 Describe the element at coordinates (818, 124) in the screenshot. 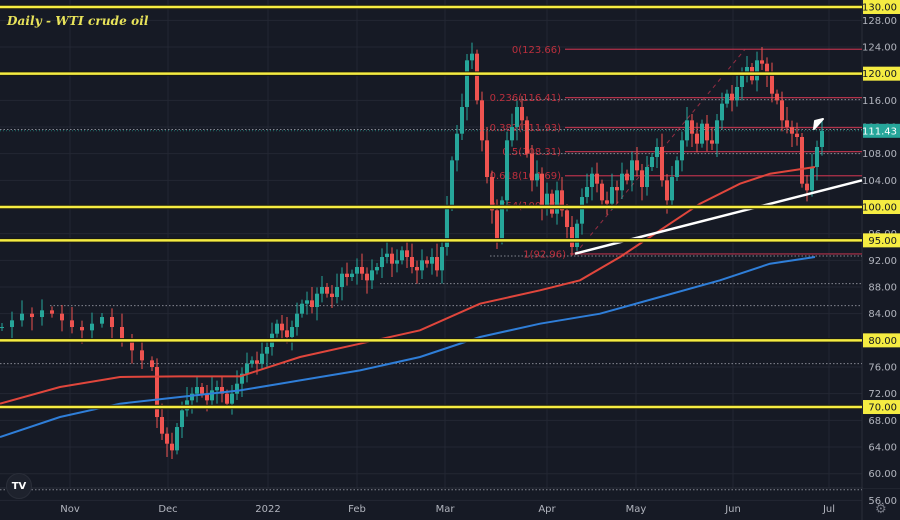

I see `arrow-annotation-icon` at that location.